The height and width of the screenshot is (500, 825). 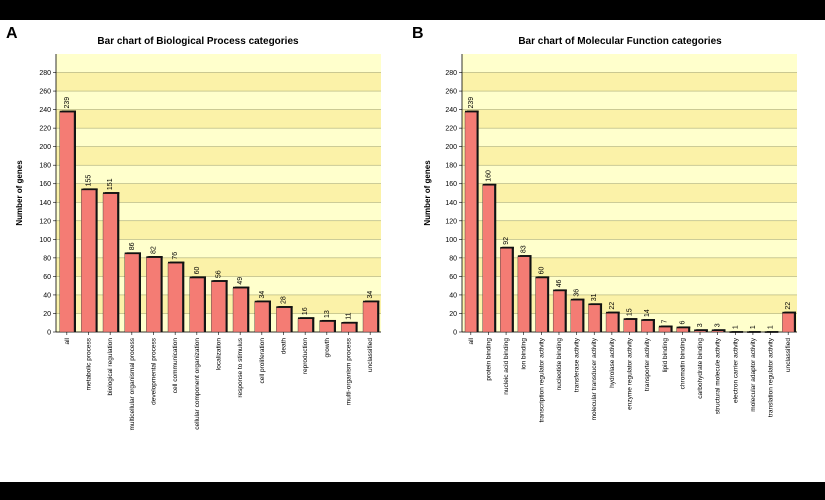 What do you see at coordinates (418, 33) in the screenshot?
I see `panel-letter: B` at bounding box center [418, 33].